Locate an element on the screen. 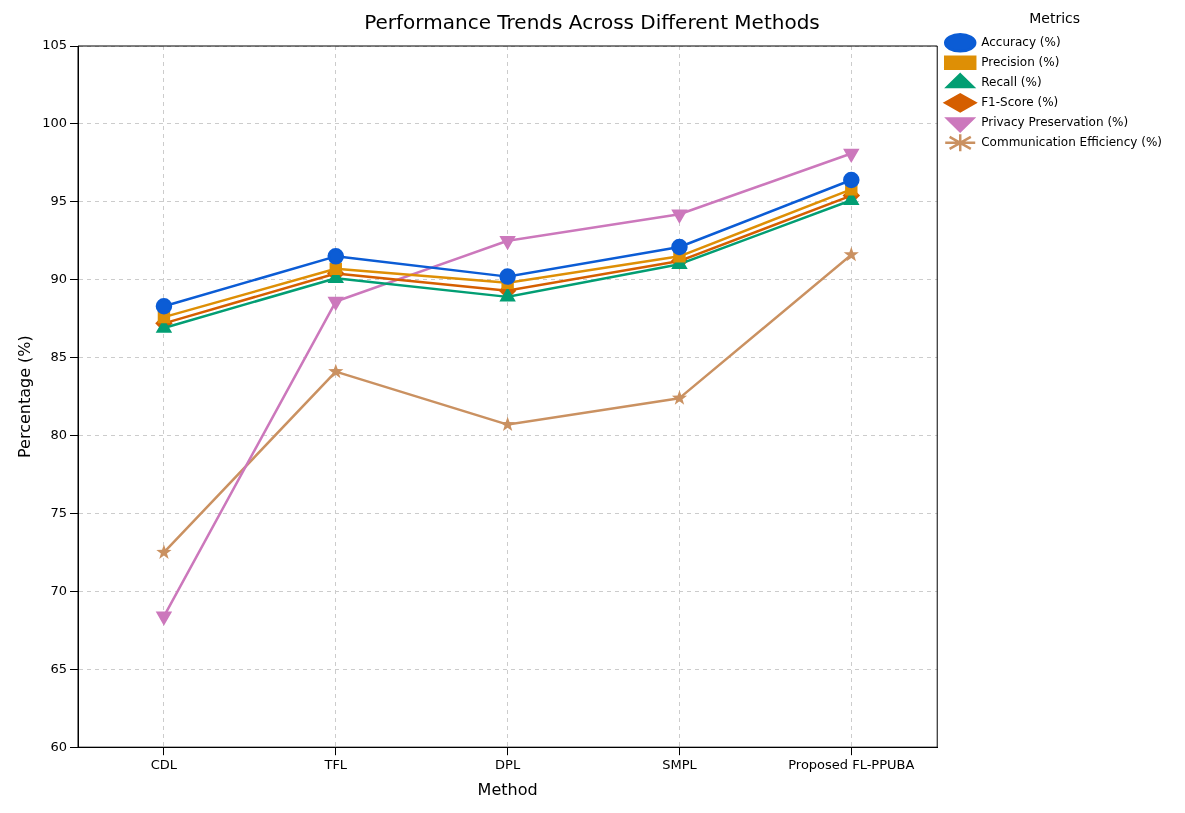 The width and height of the screenshot is (1185, 813). y-tick-label: 95 is located at coordinates (59, 201).